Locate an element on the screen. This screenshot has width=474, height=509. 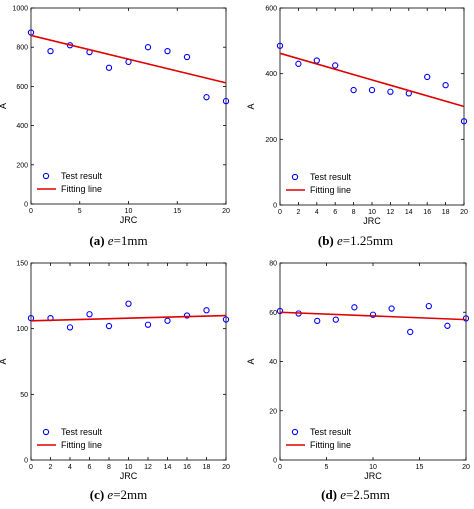
y-tick-label: 400 is located at coordinates (22, 126).